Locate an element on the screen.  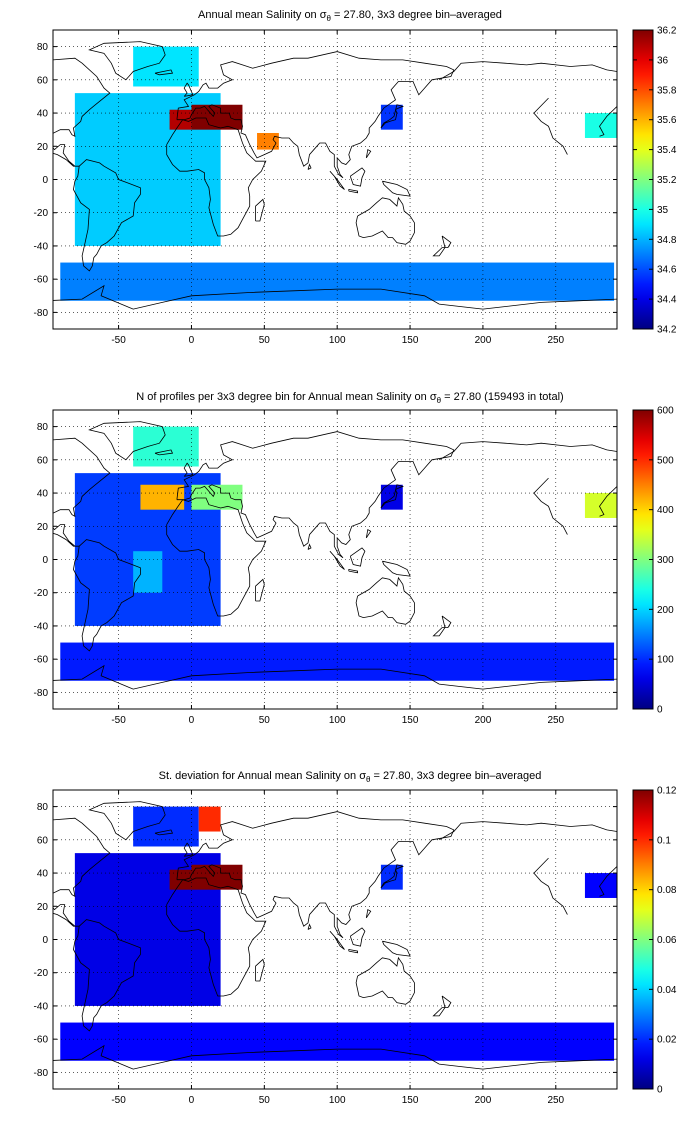
colorbar-tick-label: 35.8 is located at coordinates (667, 90).